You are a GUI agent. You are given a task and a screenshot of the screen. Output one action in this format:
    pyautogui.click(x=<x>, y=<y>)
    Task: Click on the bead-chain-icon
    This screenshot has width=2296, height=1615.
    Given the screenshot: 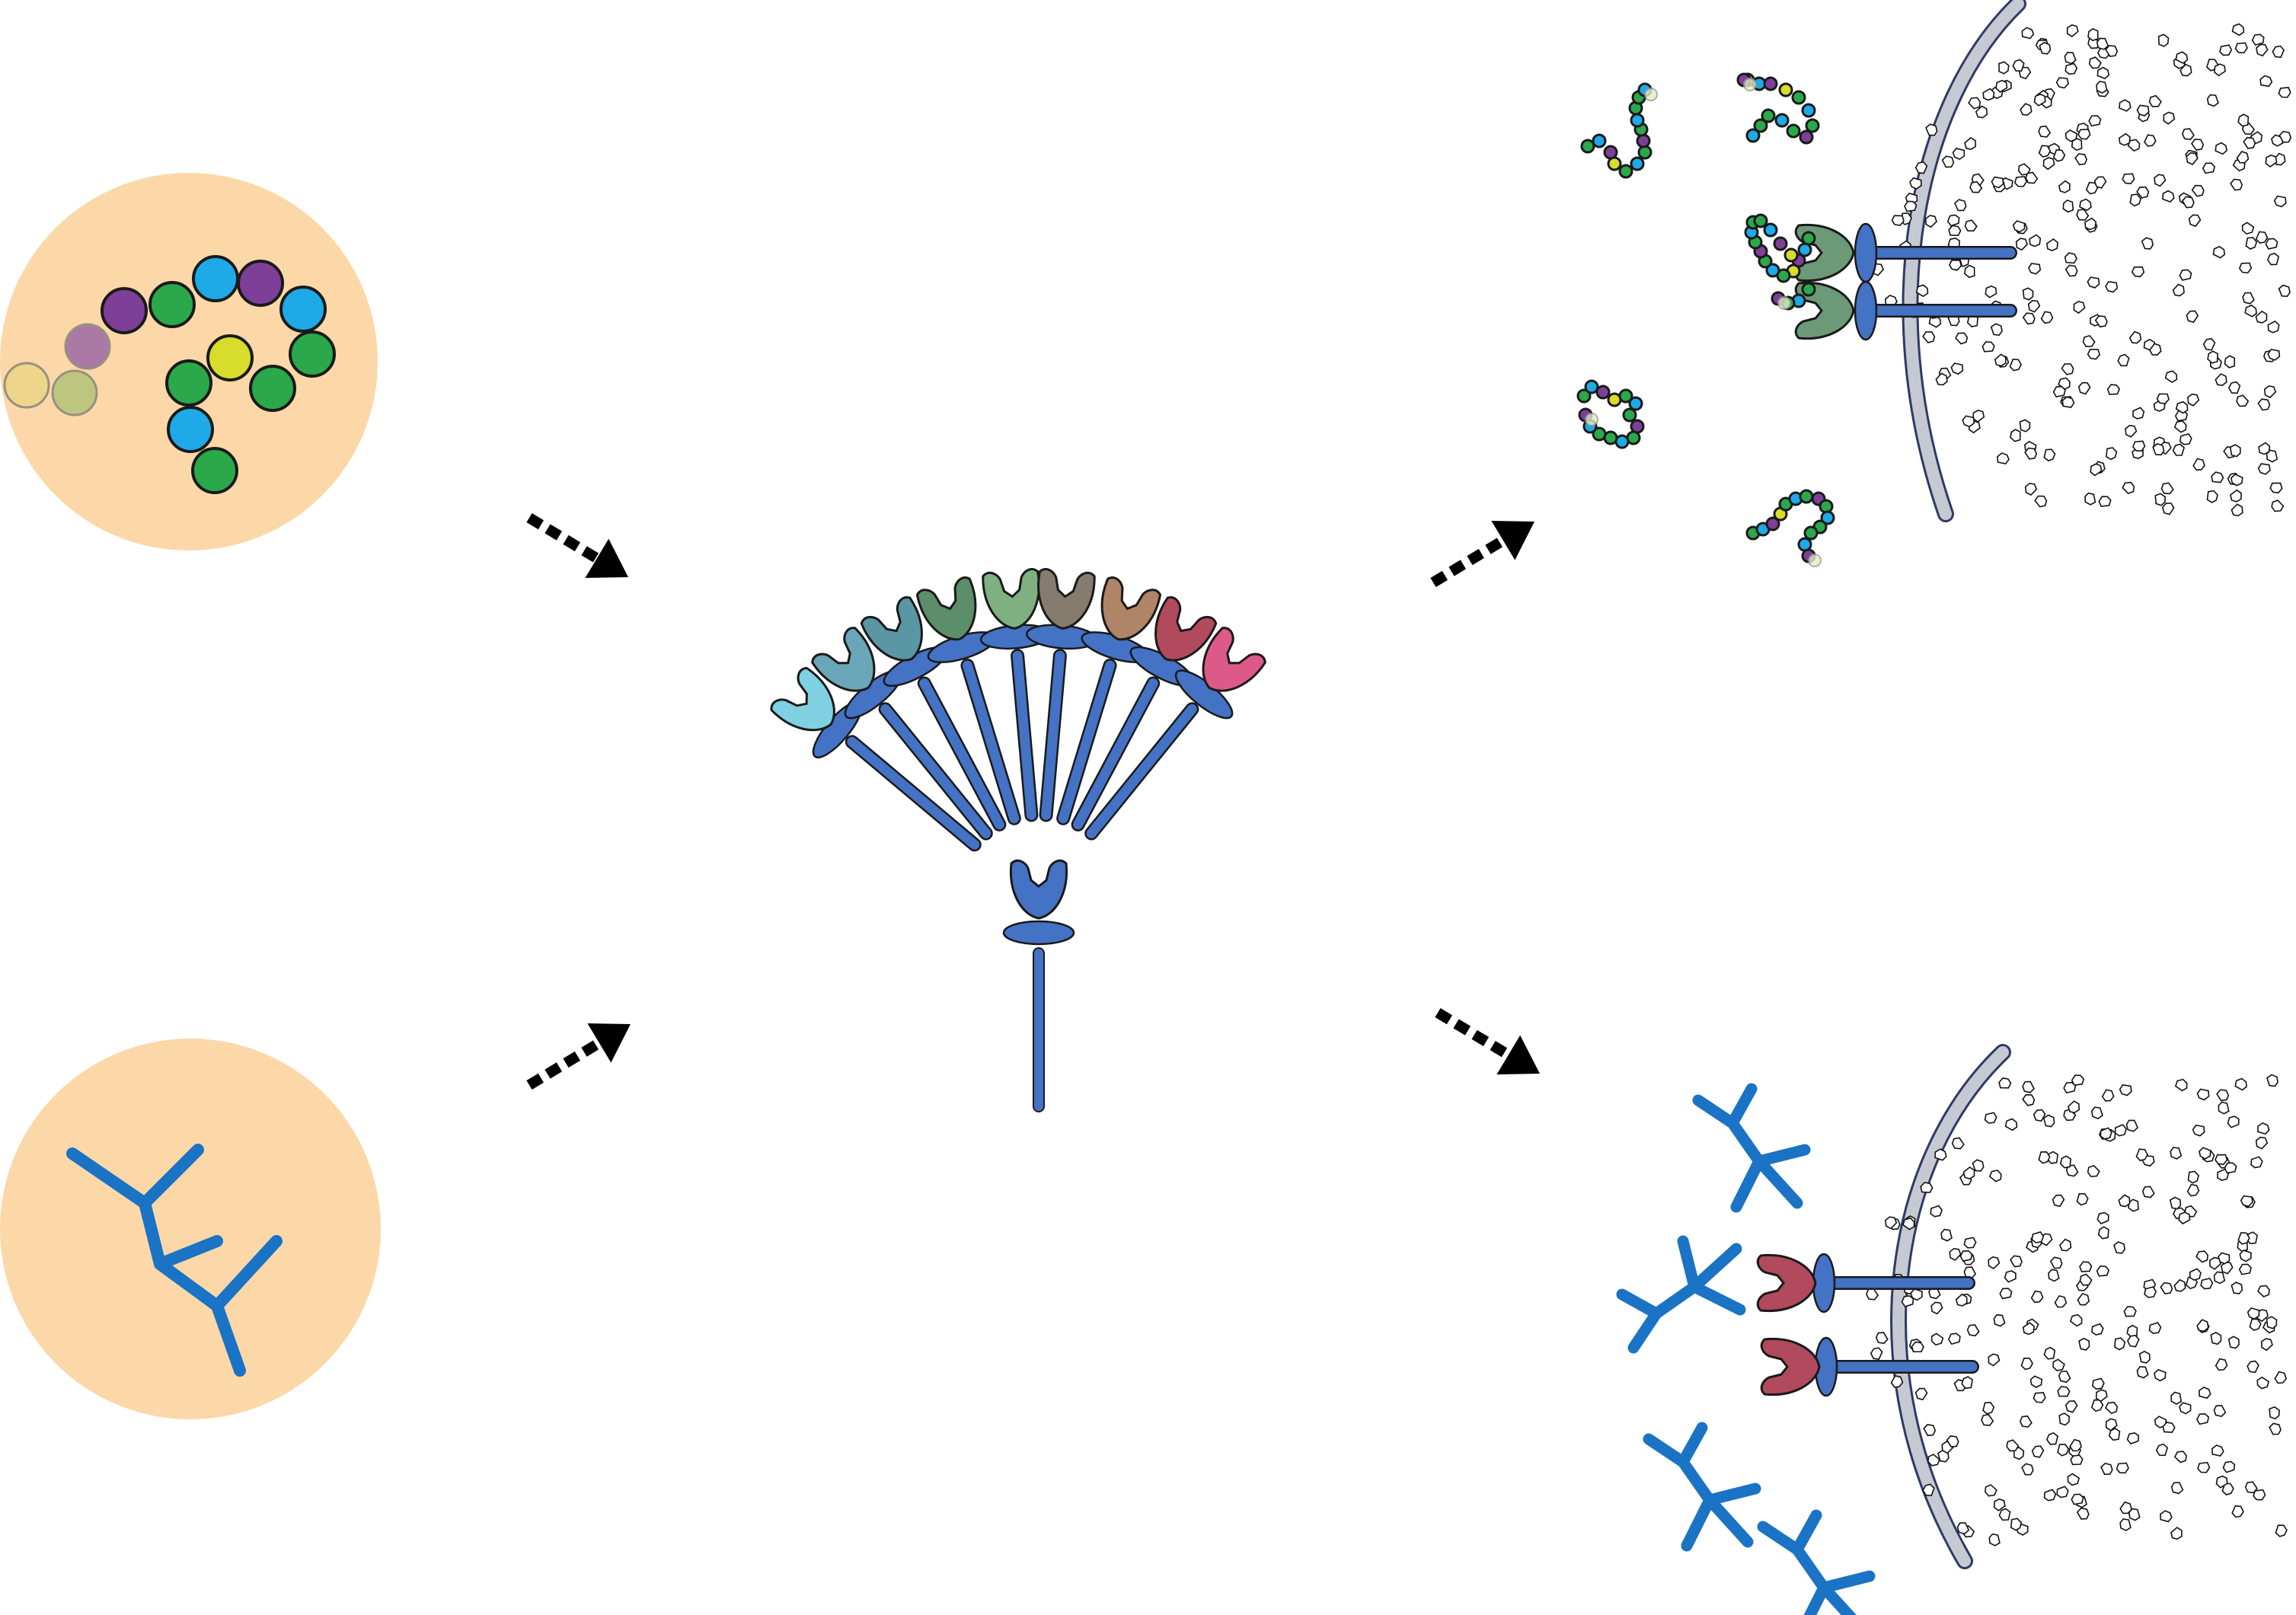 What is the action you would take?
    pyautogui.click(x=169, y=374)
    